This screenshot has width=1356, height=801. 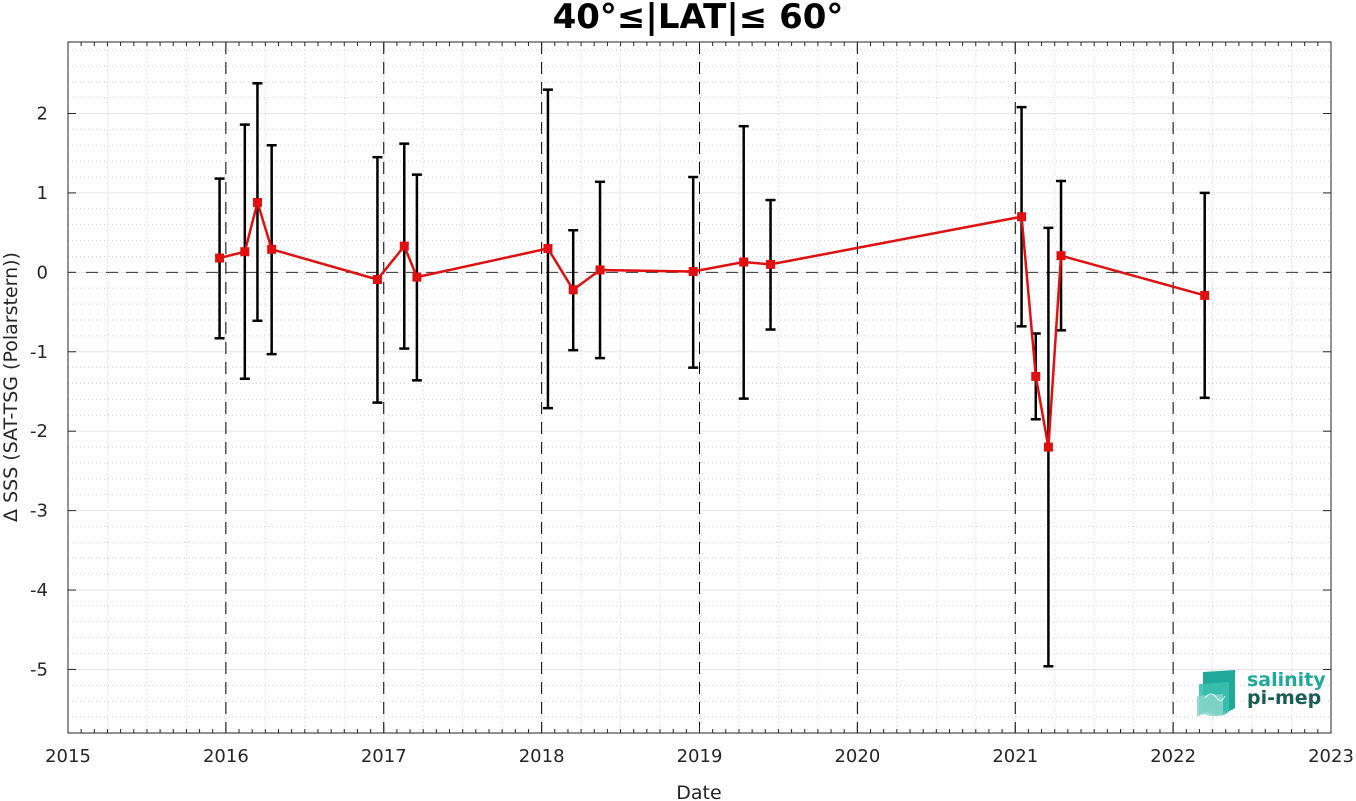 I want to click on y-tick-label: -2, so click(x=39, y=431).